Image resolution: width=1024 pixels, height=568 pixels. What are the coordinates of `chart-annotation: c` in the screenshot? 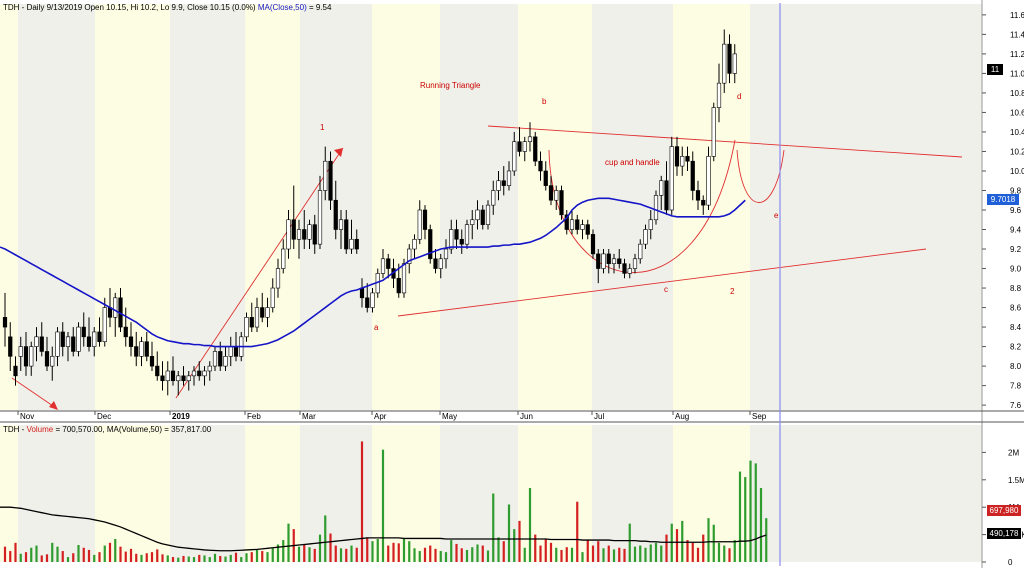 It's located at (666, 289).